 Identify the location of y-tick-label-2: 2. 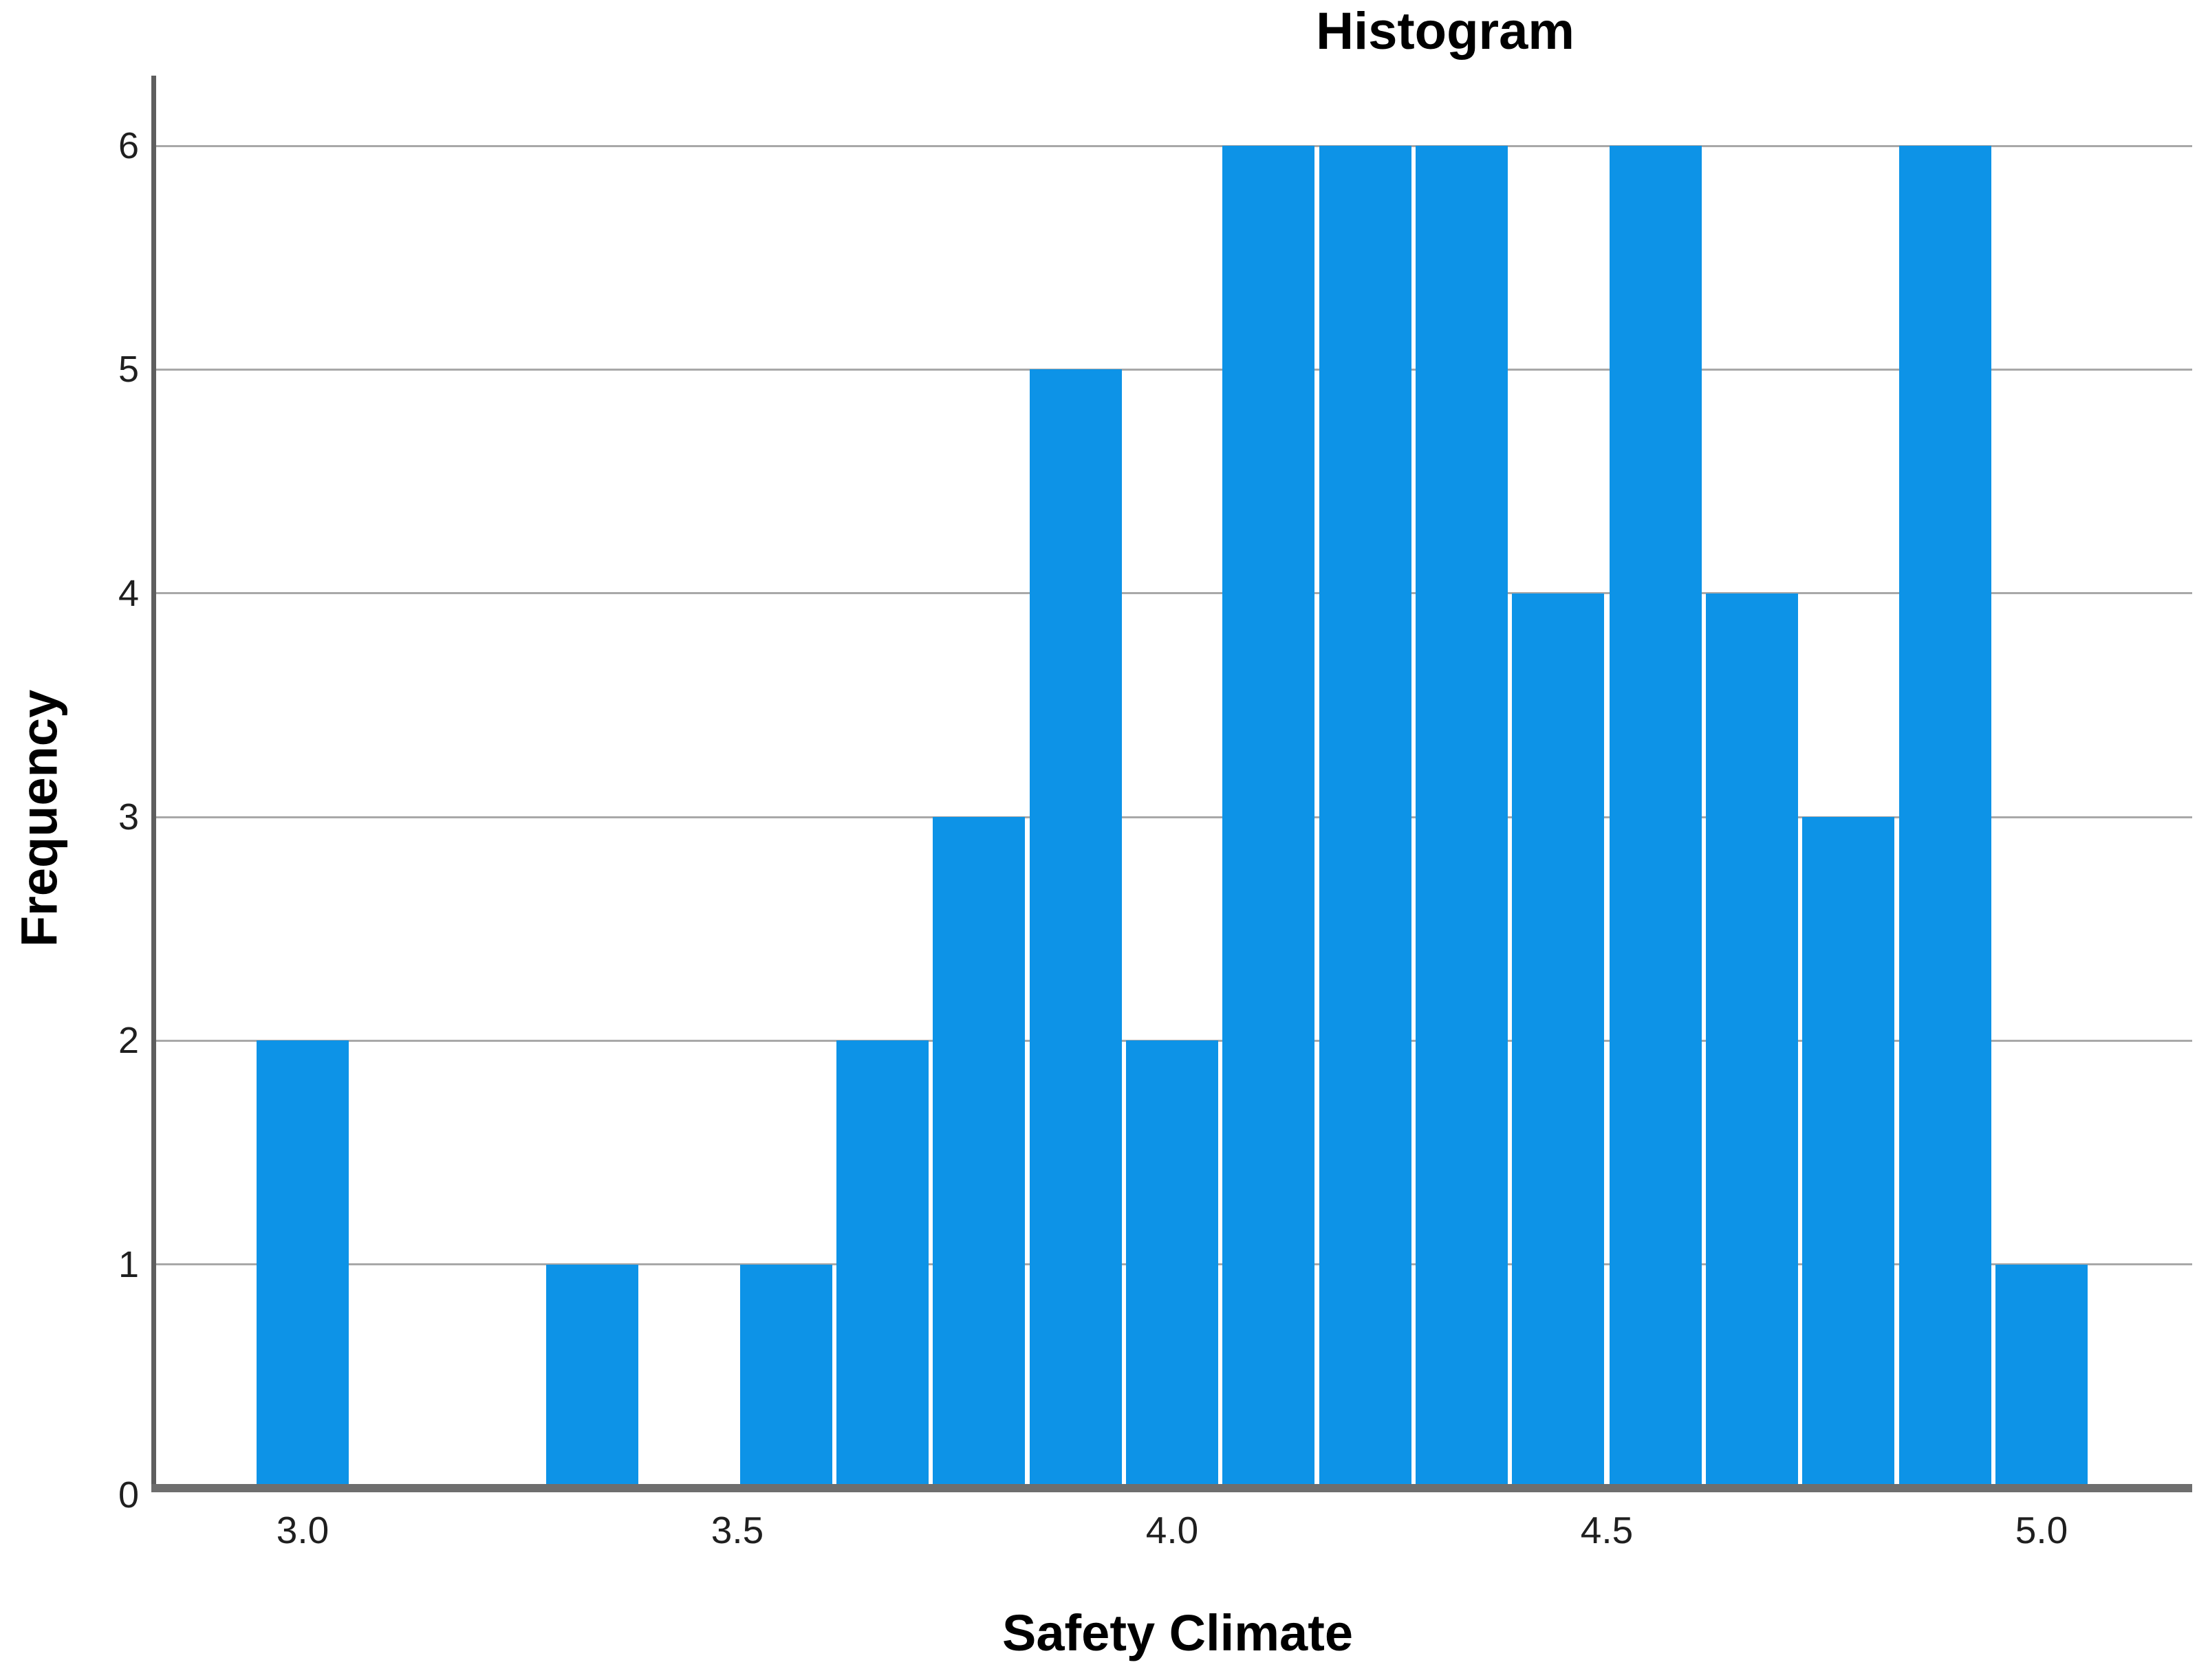
(128, 1041).